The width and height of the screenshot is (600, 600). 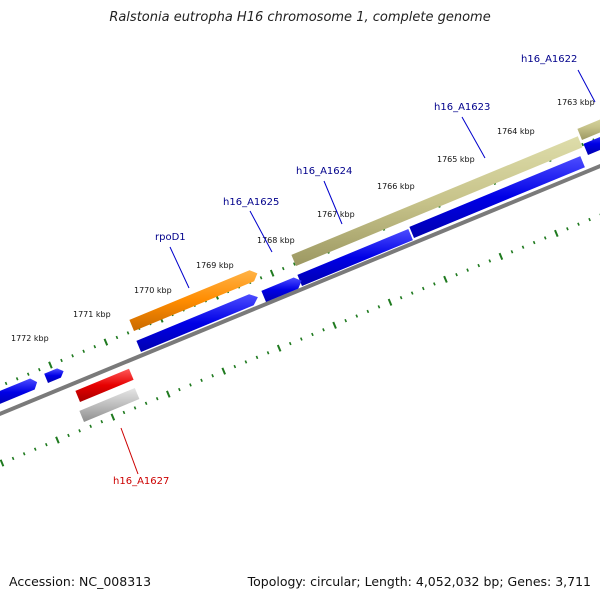 I want to click on leader-rpoD1, so click(x=179, y=267).